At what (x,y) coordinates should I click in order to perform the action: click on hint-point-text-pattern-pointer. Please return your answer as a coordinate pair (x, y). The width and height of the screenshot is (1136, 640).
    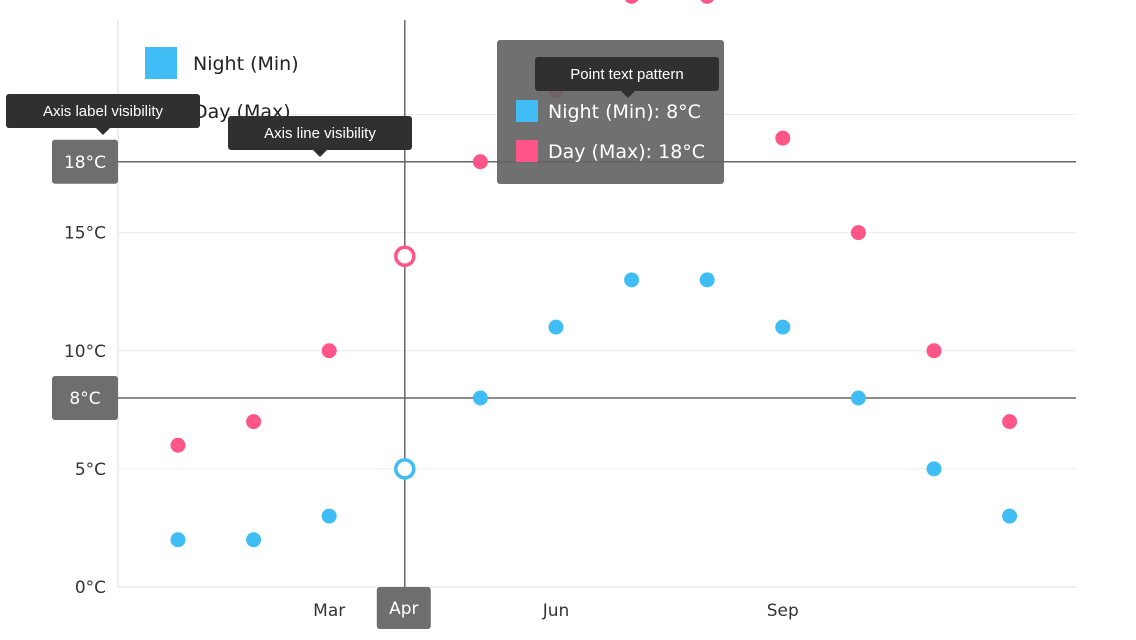
    Looking at the image, I should click on (628, 94).